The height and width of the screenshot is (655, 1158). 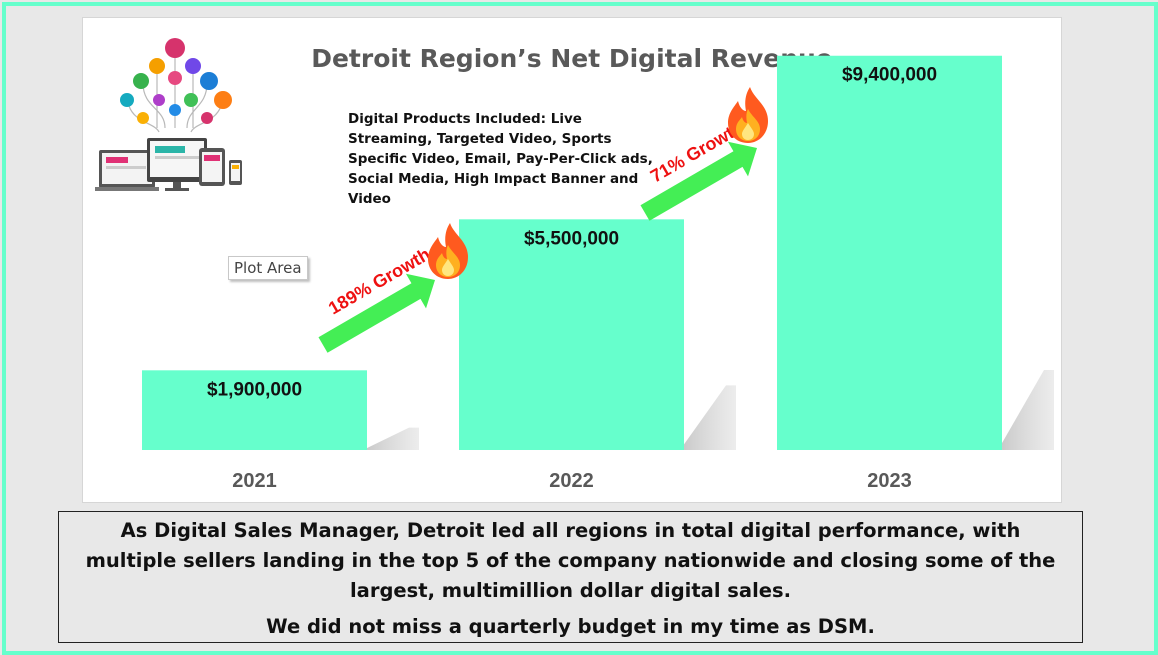 I want to click on data-label-2022: $5,500,000, so click(x=571, y=238).